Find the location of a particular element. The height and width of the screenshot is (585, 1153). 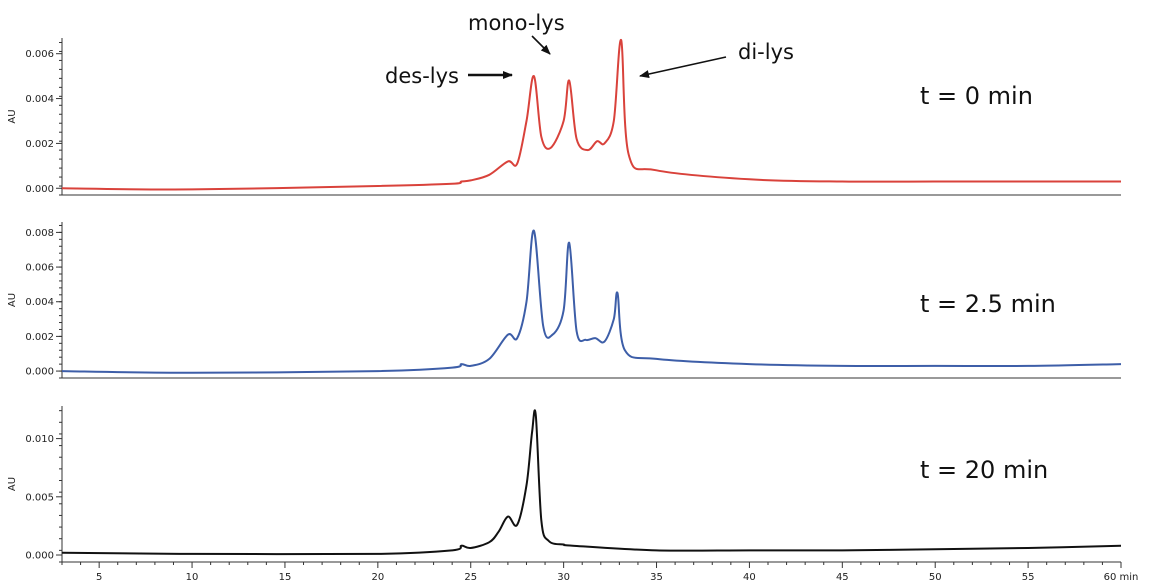

x-tick-label: 20 is located at coordinates (377, 577).